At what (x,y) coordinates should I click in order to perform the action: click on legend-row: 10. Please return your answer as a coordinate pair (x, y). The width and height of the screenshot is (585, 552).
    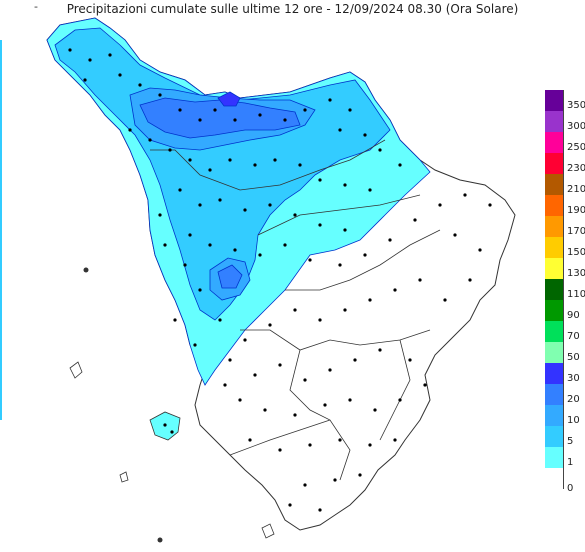
    Looking at the image, I should click on (565, 415).